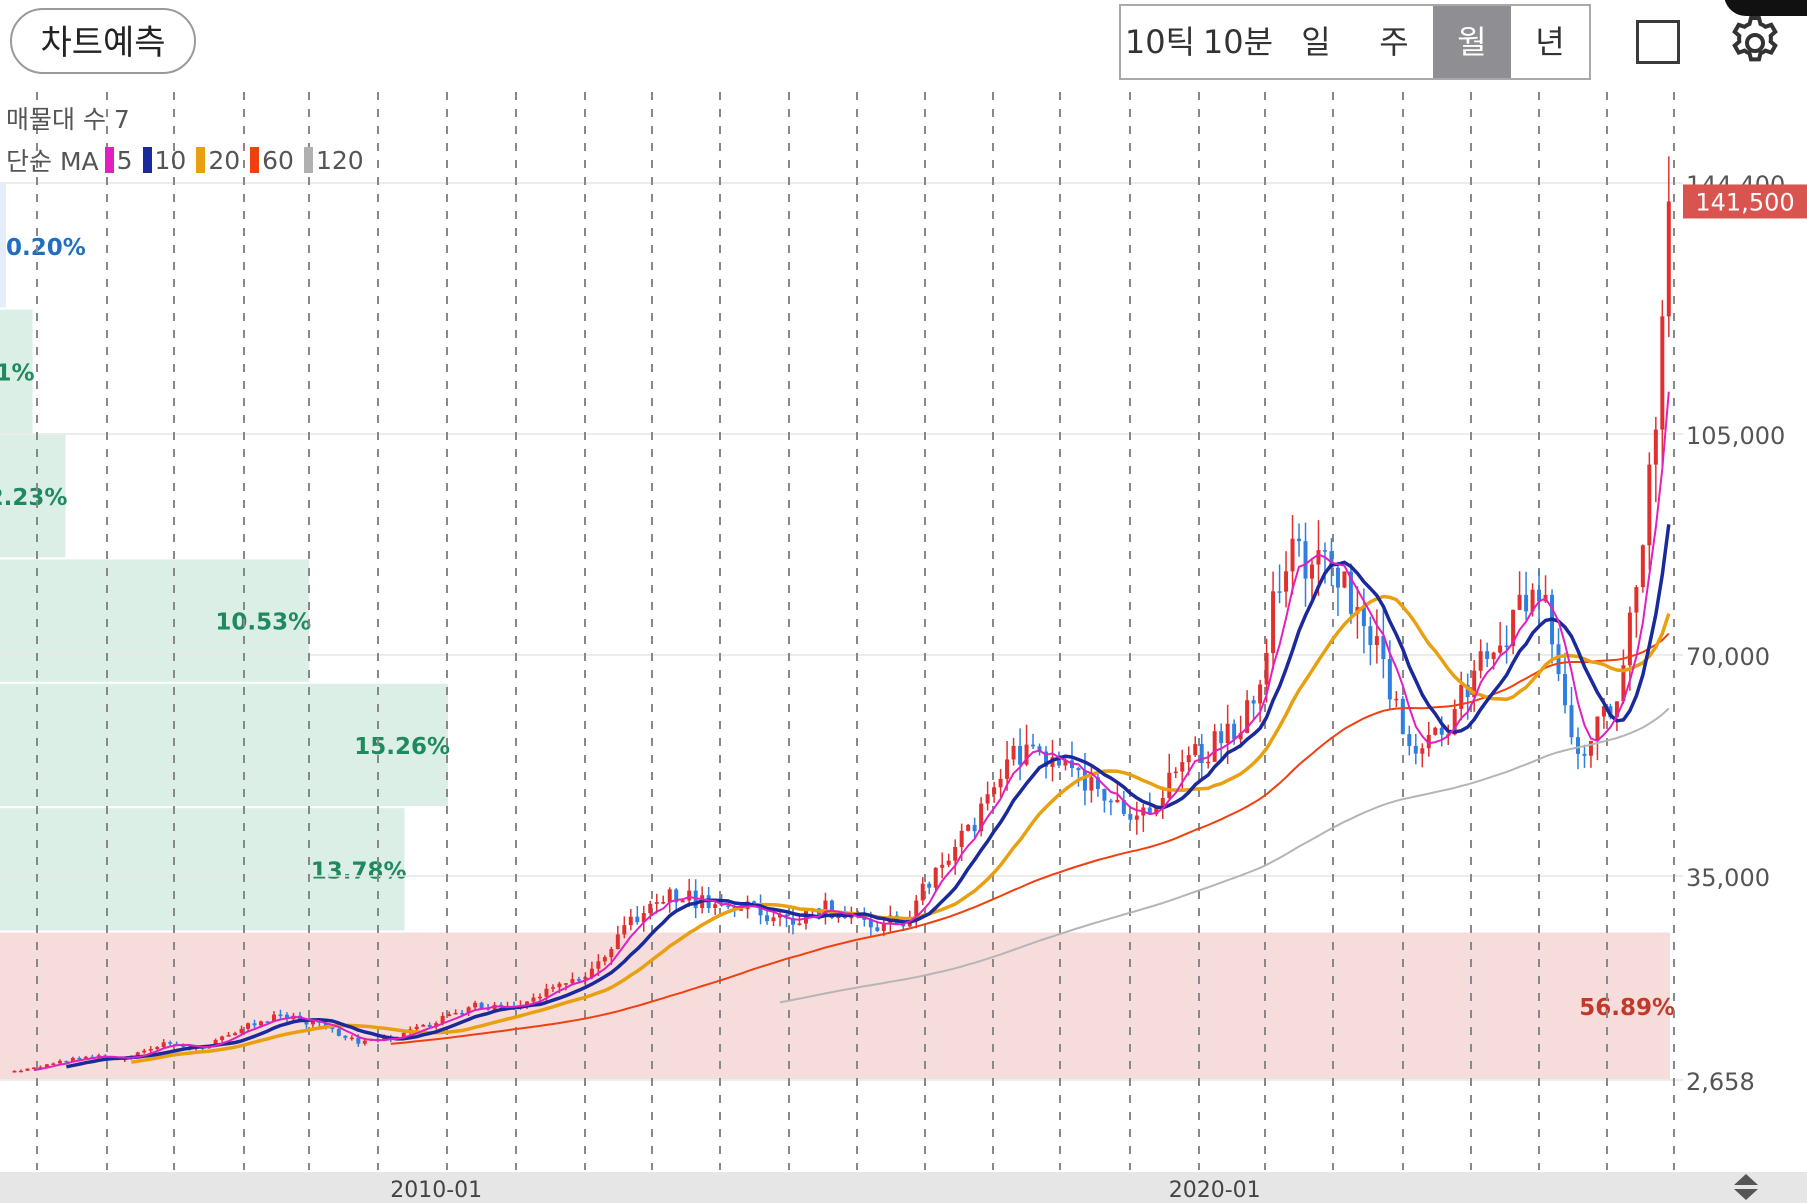  Describe the element at coordinates (1755, 43) in the screenshot. I see `gear-icon` at that location.